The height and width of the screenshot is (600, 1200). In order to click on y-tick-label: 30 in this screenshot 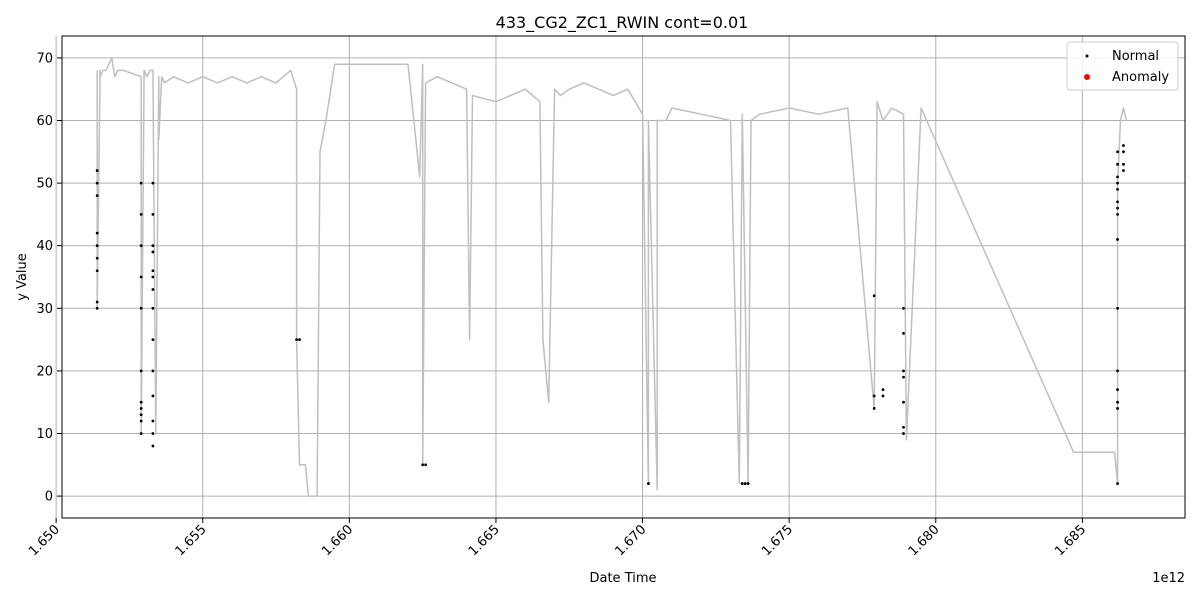, I will do `click(44, 309)`.